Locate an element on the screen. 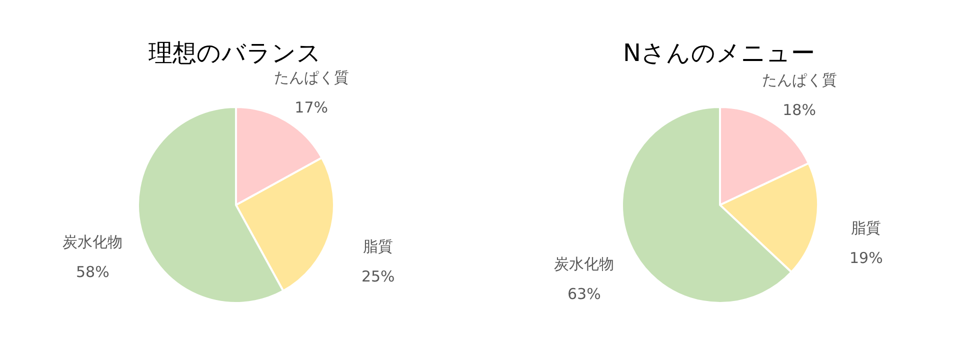 The image size is (956, 351). data-label: 58% is located at coordinates (93, 271).